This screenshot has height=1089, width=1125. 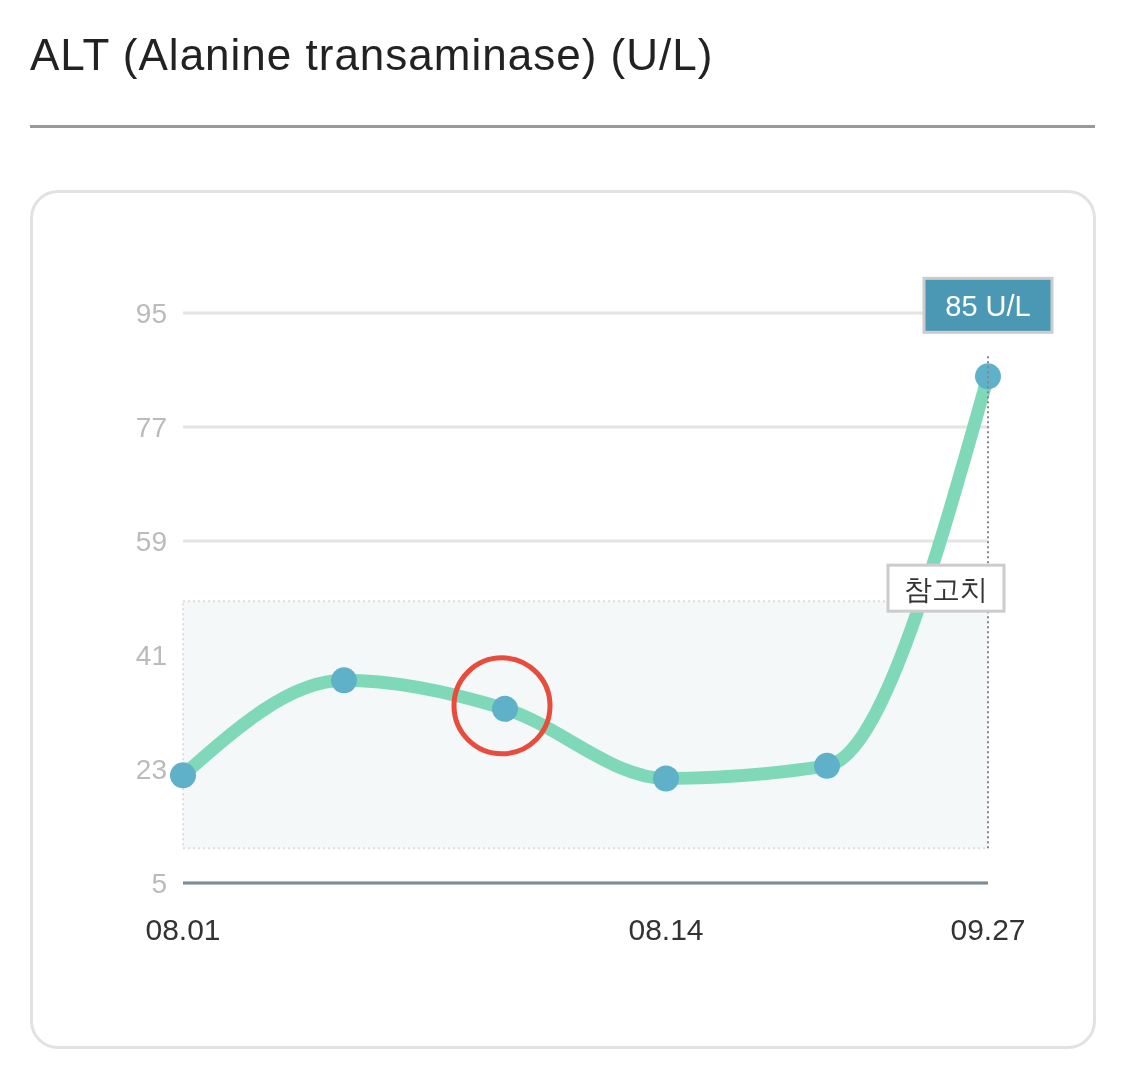 What do you see at coordinates (183, 930) in the screenshot?
I see `x-tick-label: 08.01` at bounding box center [183, 930].